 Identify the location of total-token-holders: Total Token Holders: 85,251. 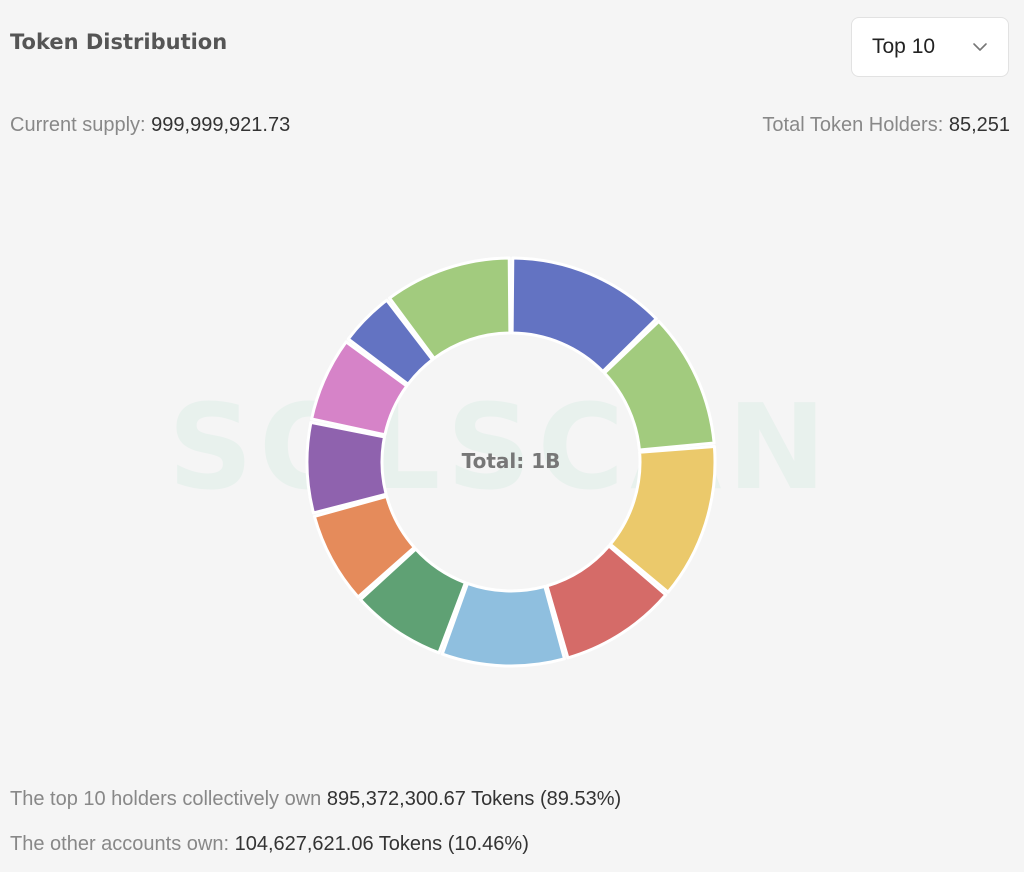
(886, 125).